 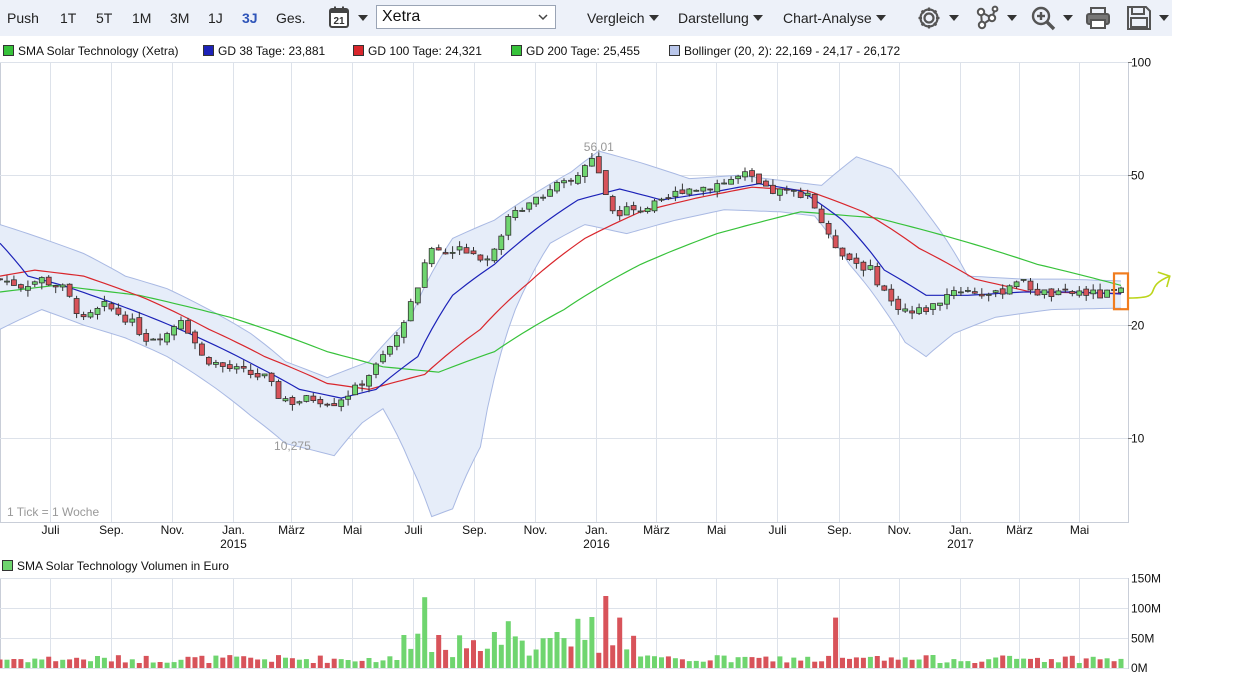 I want to click on print-button, so click(x=1099, y=17).